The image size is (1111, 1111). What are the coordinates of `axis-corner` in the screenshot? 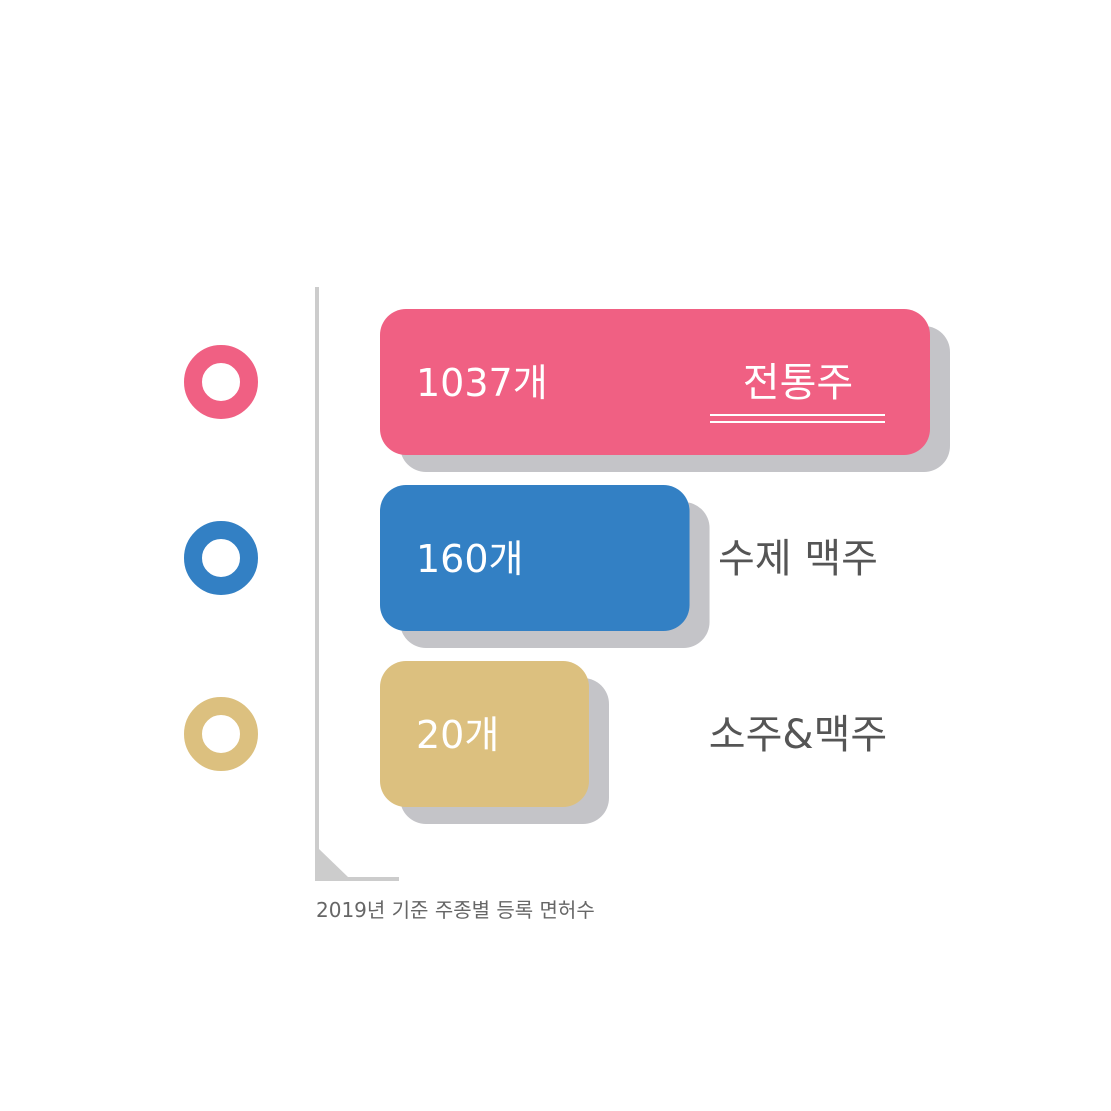 It's located at (333, 863).